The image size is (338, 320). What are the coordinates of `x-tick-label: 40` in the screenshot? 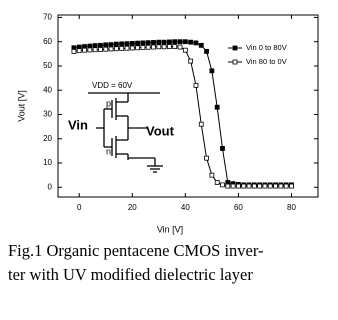 It's located at (185, 207).